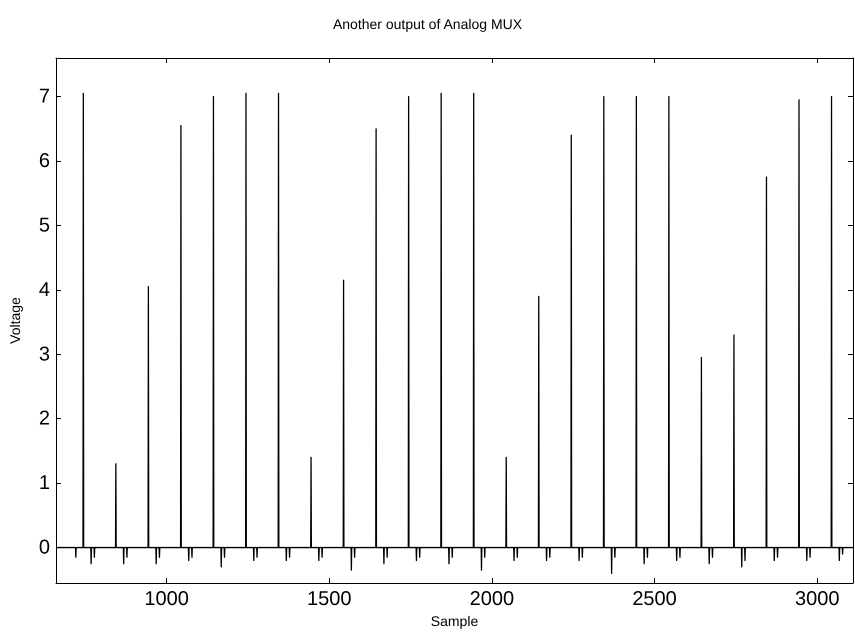 This screenshot has width=855, height=644. Describe the element at coordinates (492, 599) in the screenshot. I see `x-tick-label: 2000` at that location.